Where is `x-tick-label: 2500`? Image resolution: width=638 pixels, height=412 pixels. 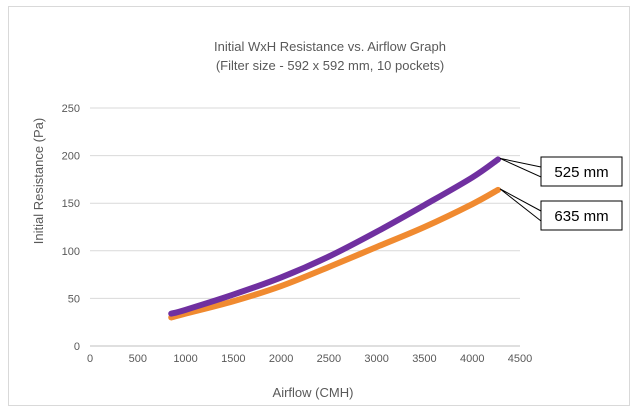 x-tick-label: 2500 is located at coordinates (329, 359).